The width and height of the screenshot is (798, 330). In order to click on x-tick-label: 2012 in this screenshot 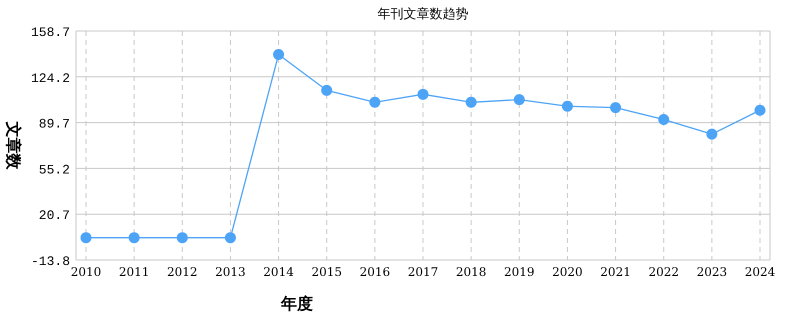, I will do `click(182, 272)`.